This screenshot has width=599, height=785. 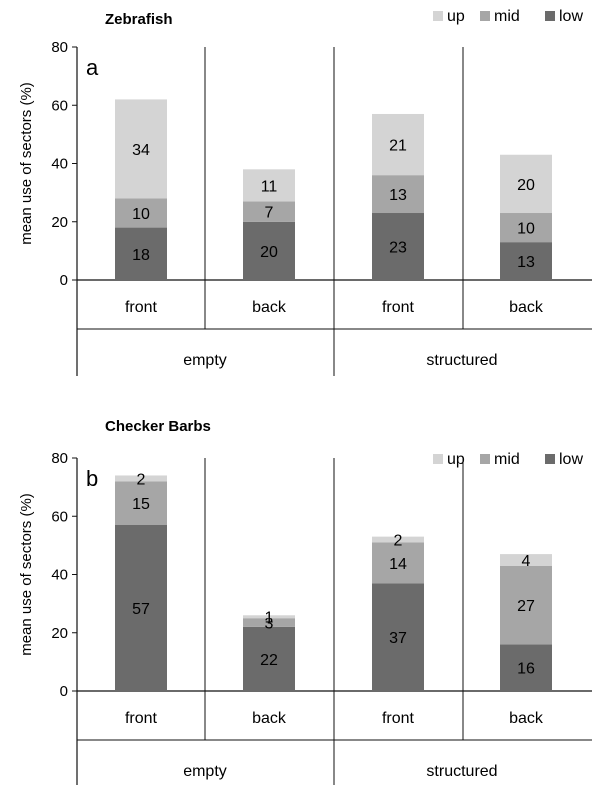 I want to click on data-label-low: 18, so click(x=141, y=255).